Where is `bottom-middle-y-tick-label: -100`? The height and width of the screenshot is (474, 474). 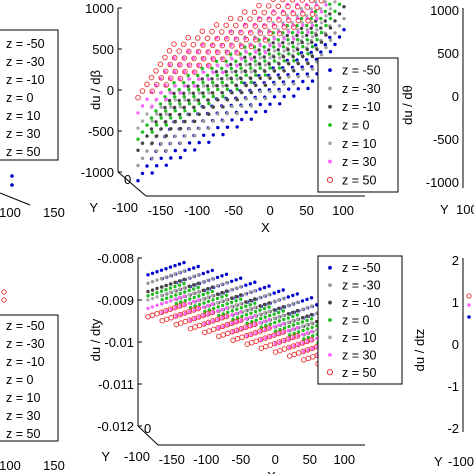 bottom-middle-y-tick-label: -100 is located at coordinates (137, 456).